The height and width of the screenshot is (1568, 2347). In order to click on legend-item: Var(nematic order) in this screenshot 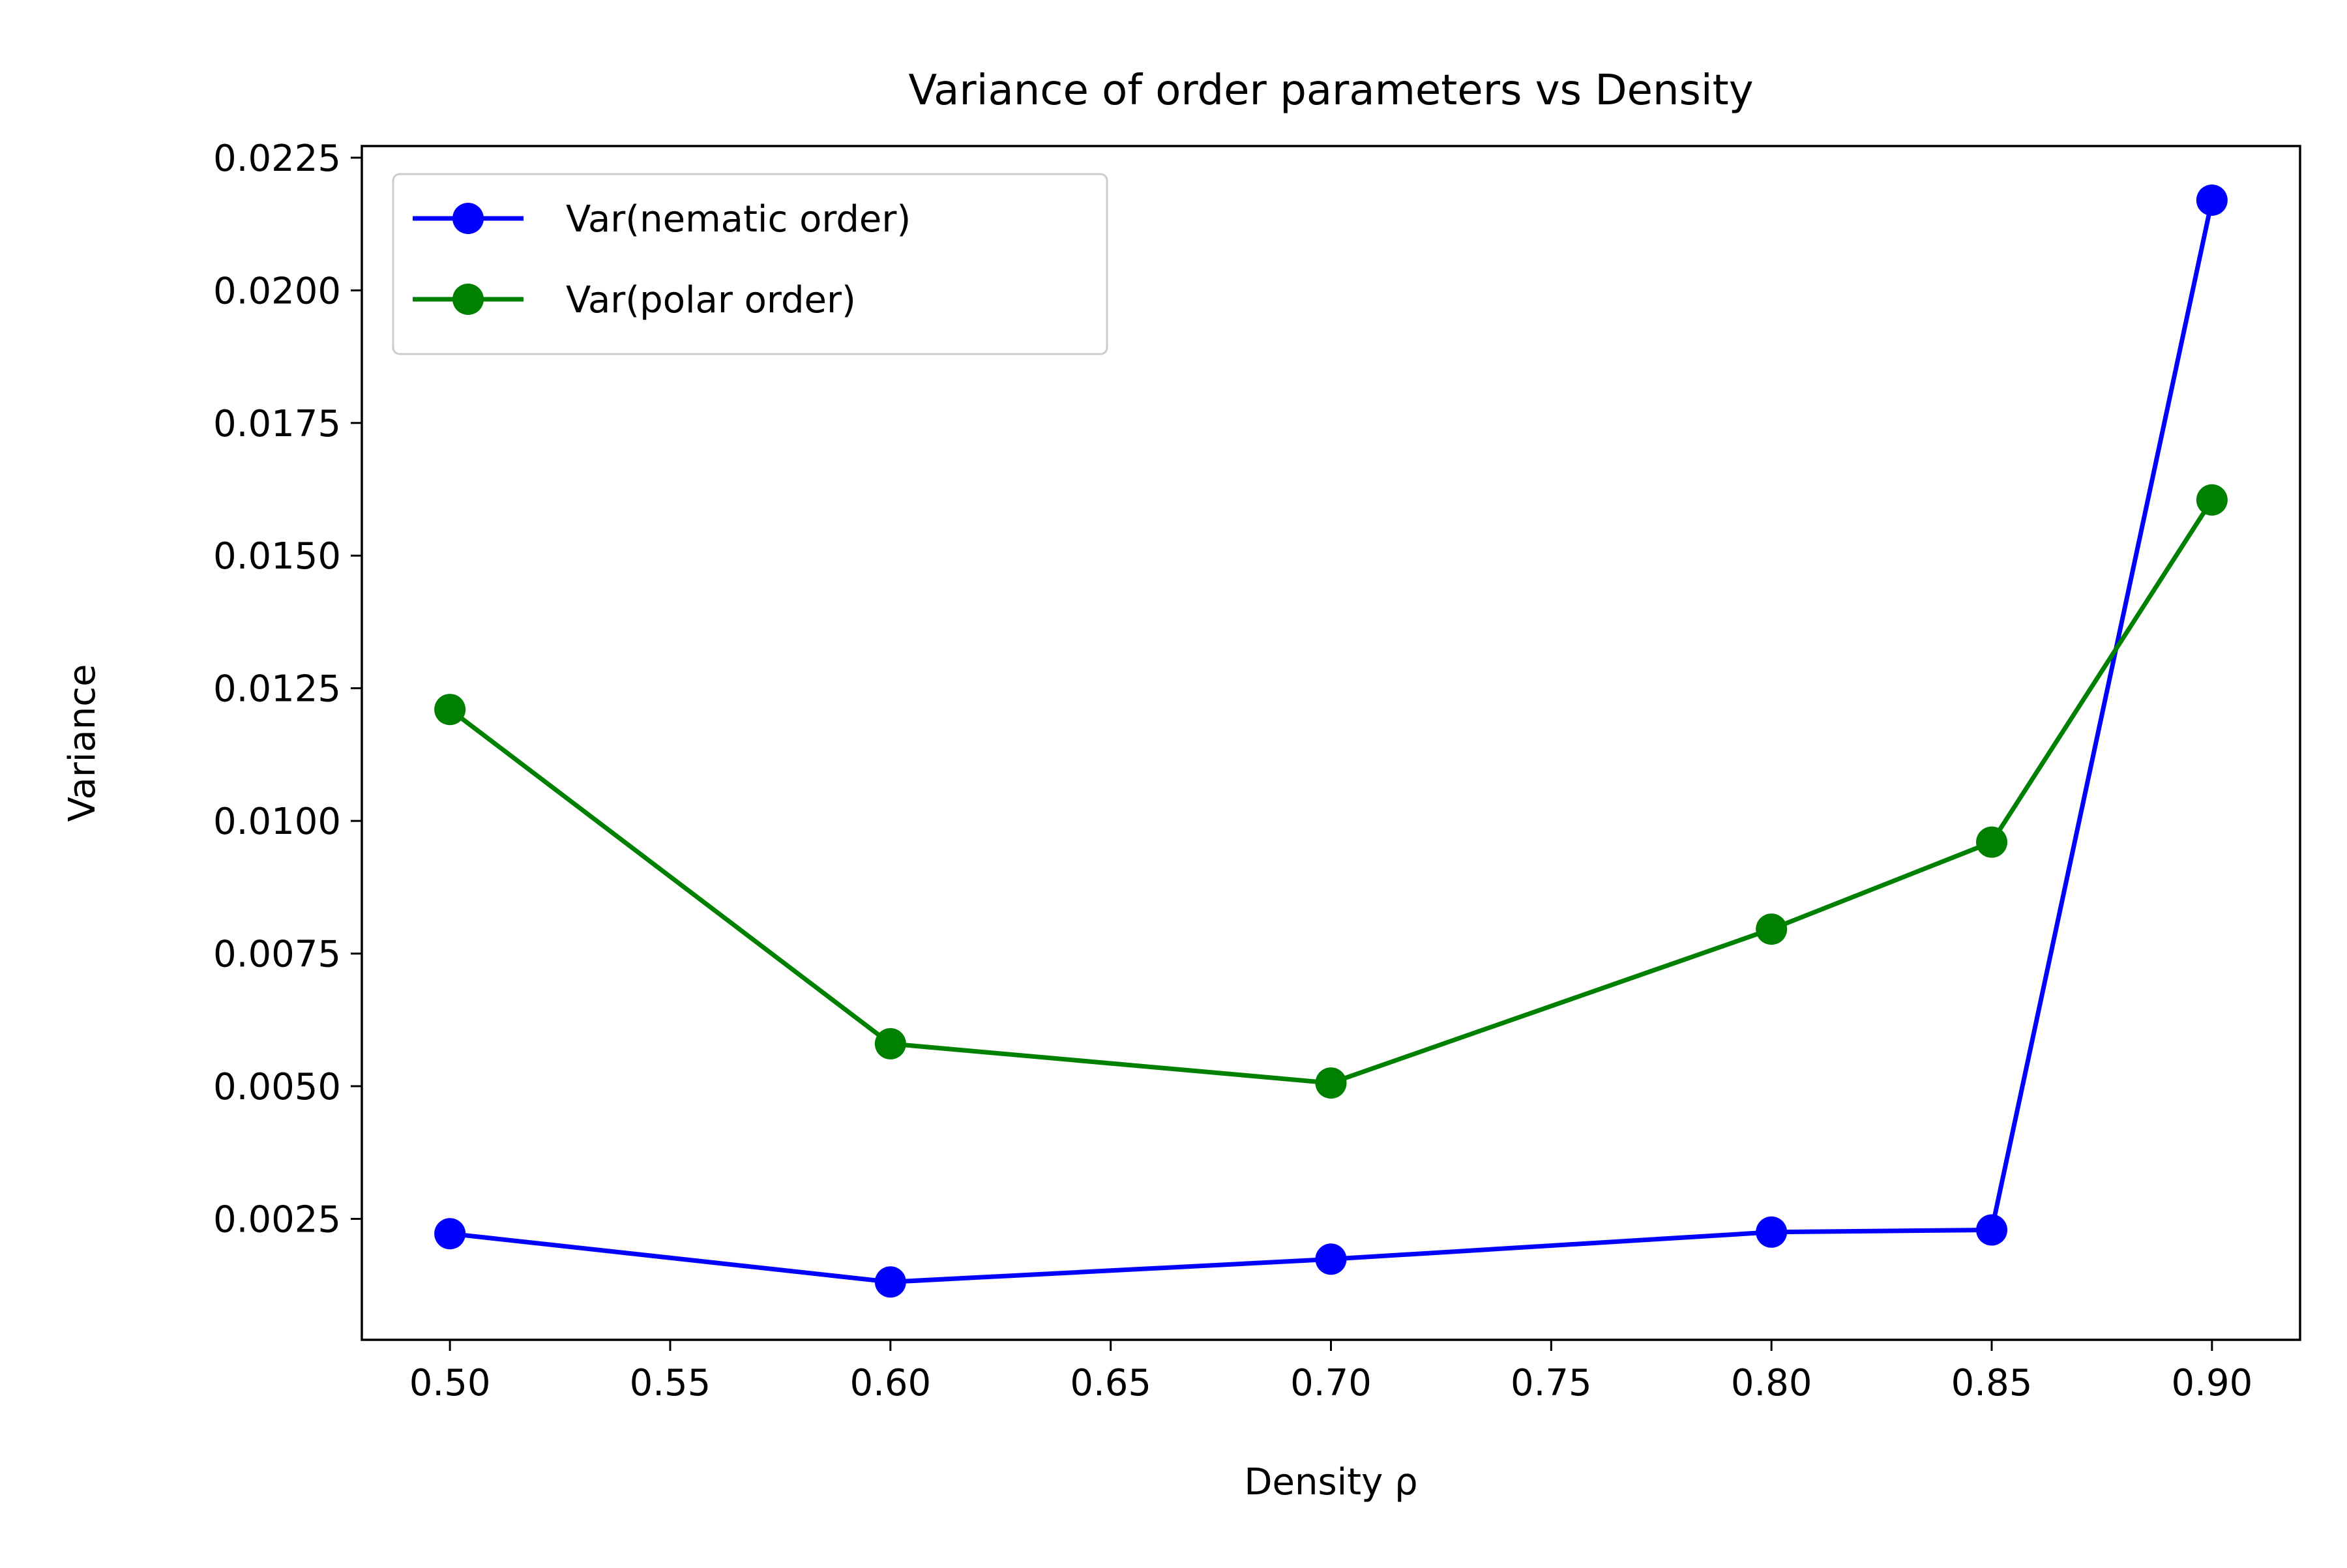, I will do `click(662, 220)`.